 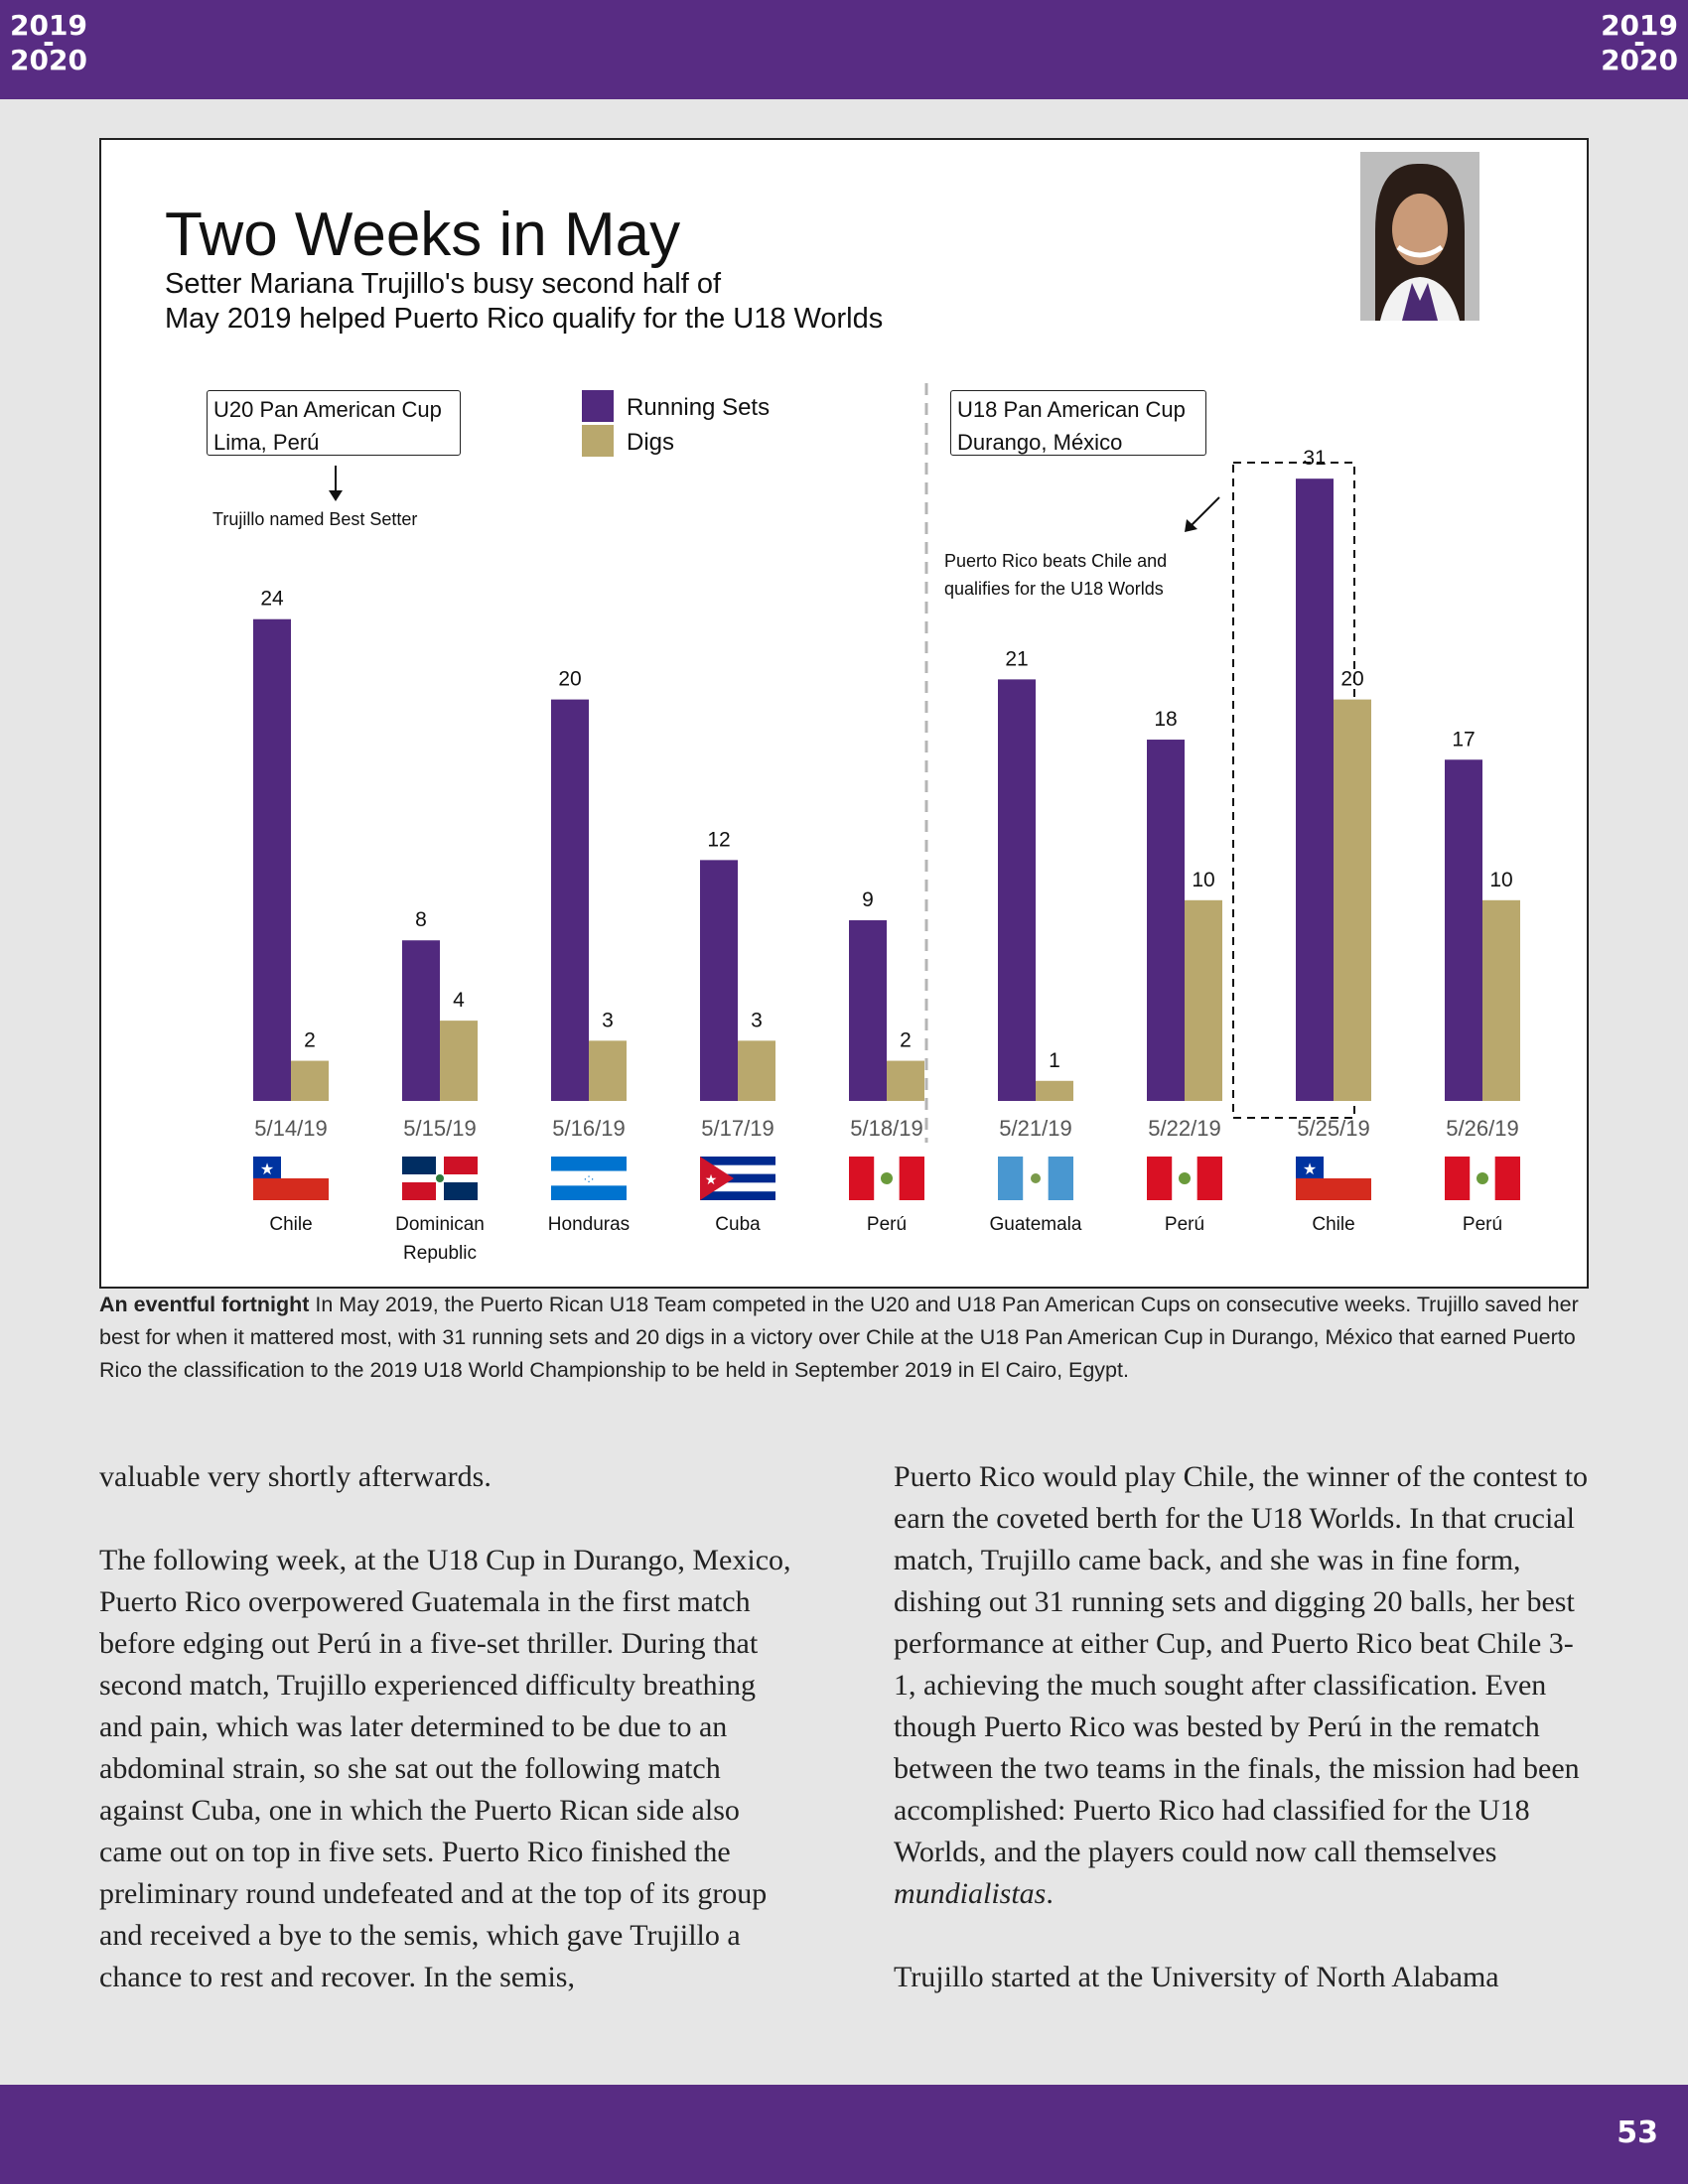 What do you see at coordinates (421, 1167) in the screenshot?
I see `flag-1-q1` at bounding box center [421, 1167].